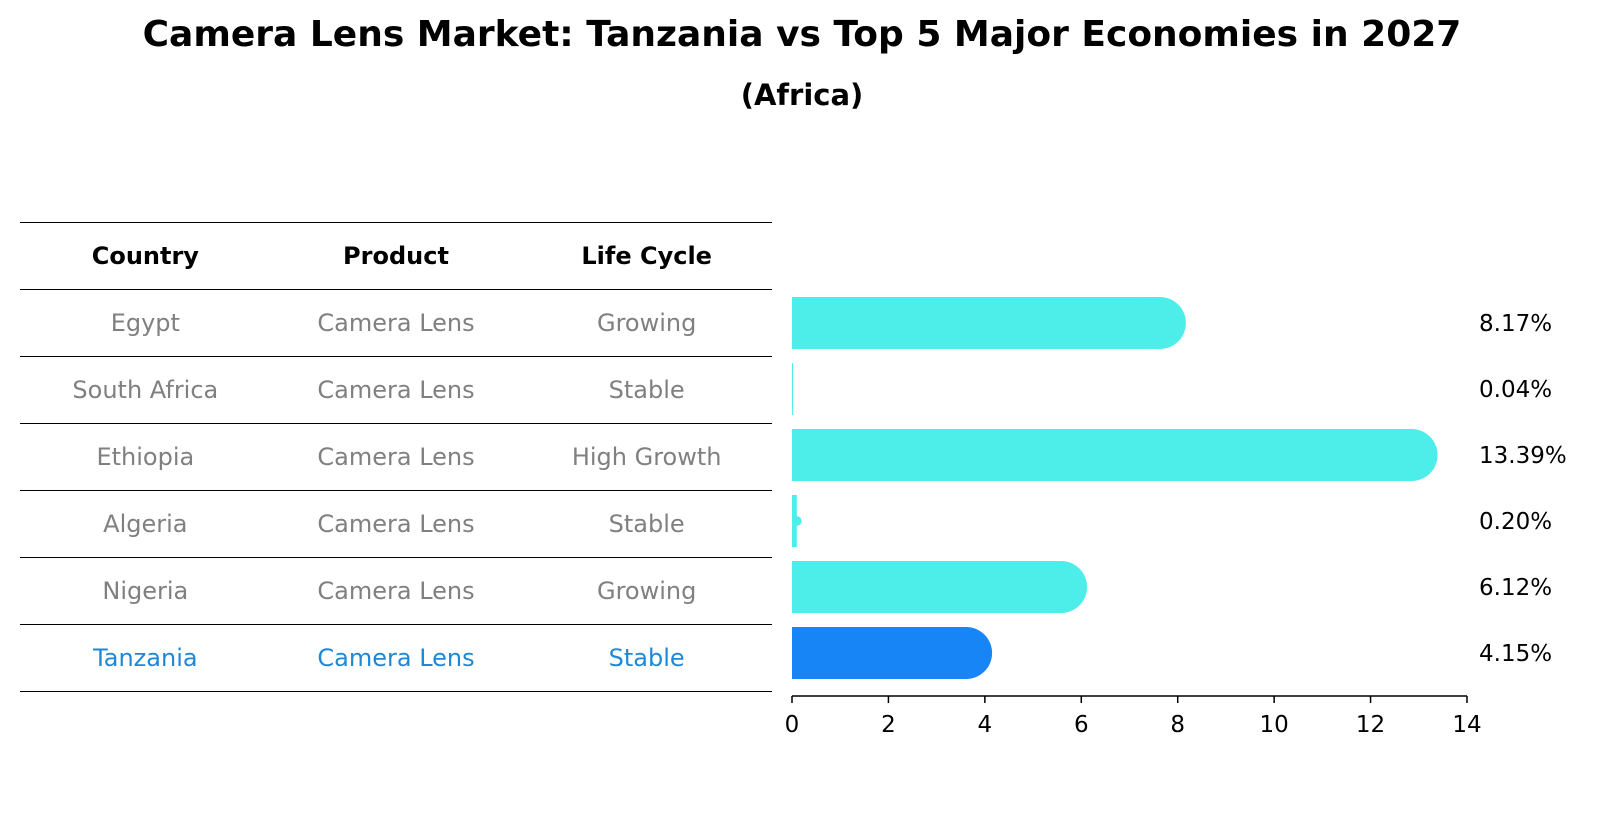 This screenshot has width=1604, height=823. I want to click on cell-life-cycle: High Growth, so click(646, 457).